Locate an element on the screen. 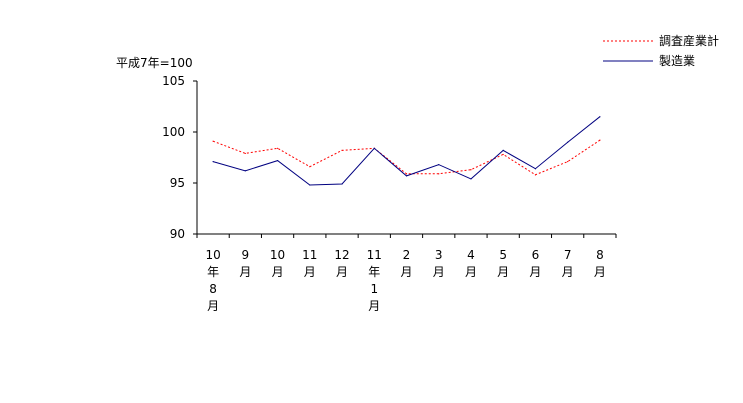 This screenshot has width=743, height=403. x-tick-label: 7 is located at coordinates (568, 255).